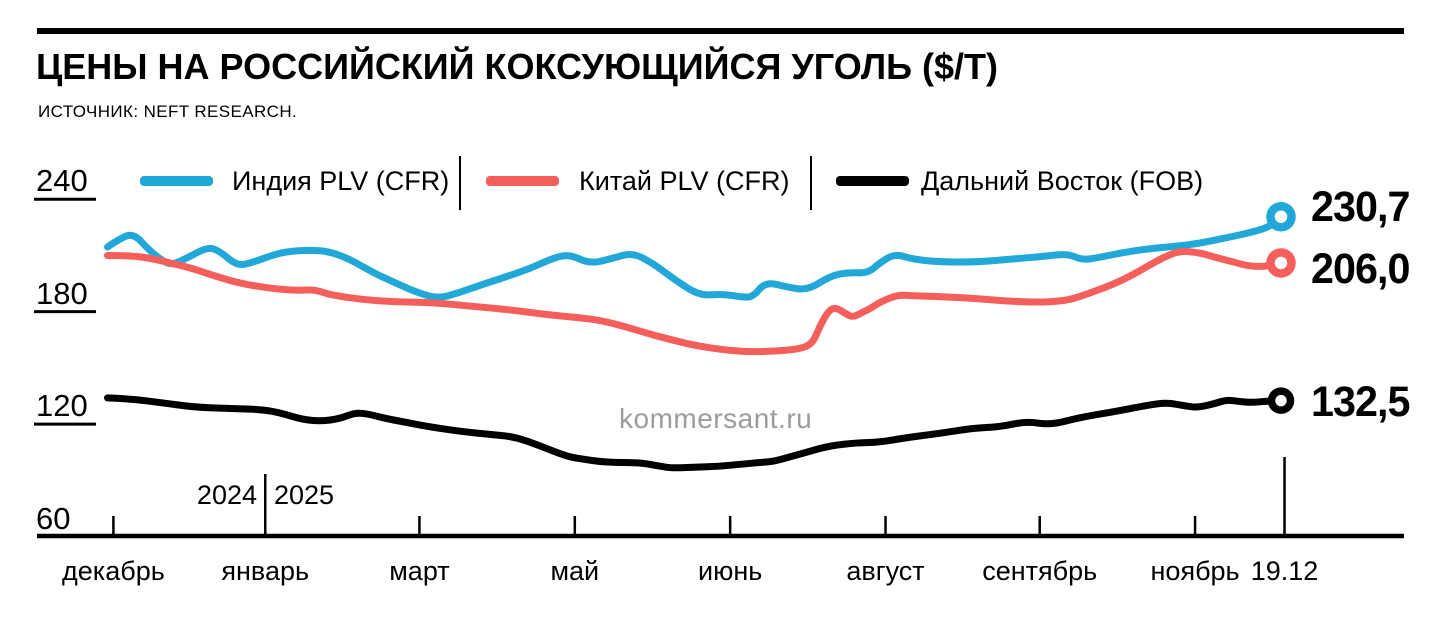  What do you see at coordinates (1062, 181) in the screenshot?
I see `legend-label-far-east: Дальний Восток (FOB)` at bounding box center [1062, 181].